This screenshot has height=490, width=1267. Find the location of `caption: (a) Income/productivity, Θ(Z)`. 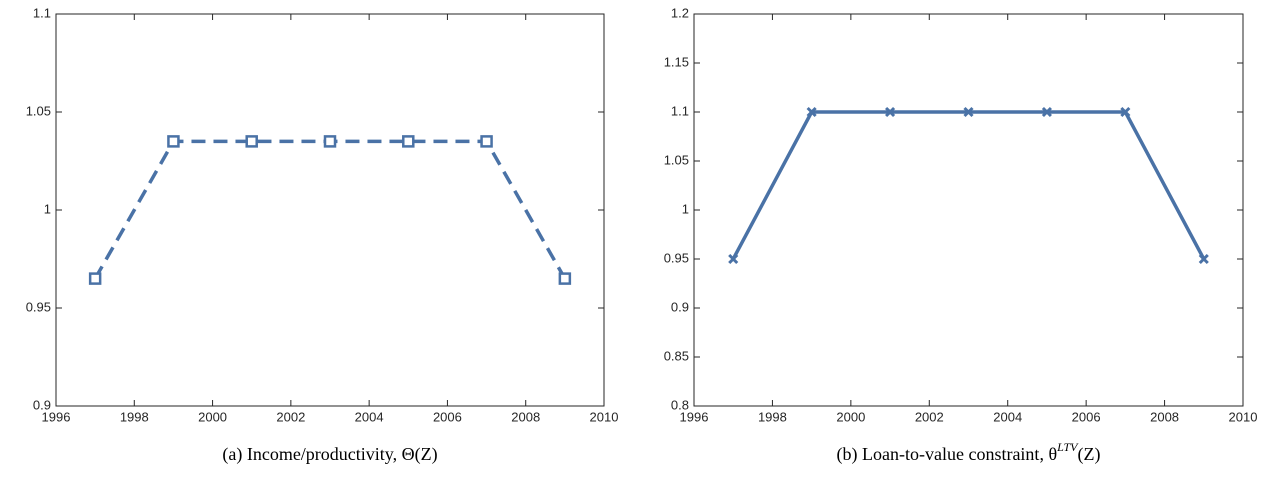

caption: (a) Income/productivity, Θ(Z) is located at coordinates (329, 454).